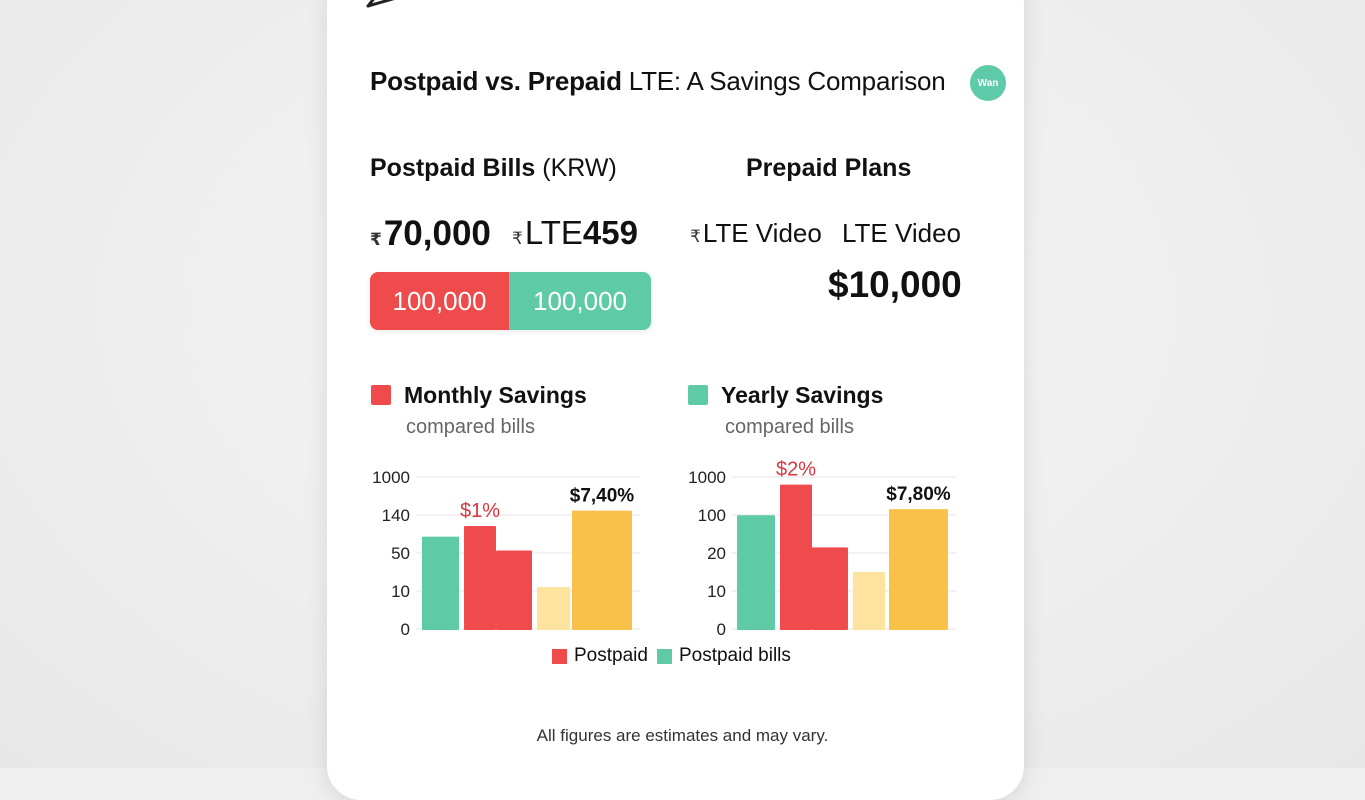 The image size is (1365, 800). I want to click on prepaid-item-2: LTE Video, so click(902, 233).